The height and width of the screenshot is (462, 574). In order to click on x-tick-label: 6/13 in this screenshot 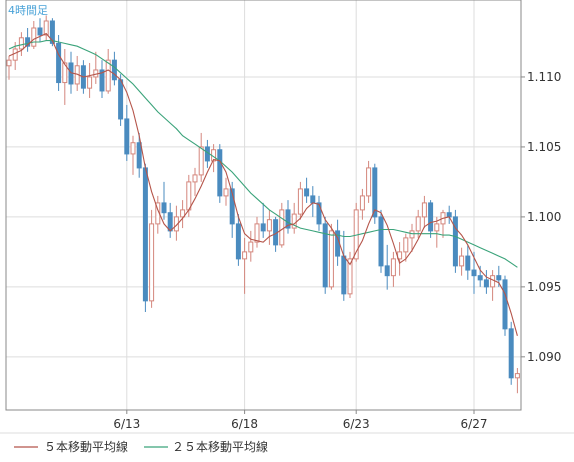, I will do `click(126, 424)`.